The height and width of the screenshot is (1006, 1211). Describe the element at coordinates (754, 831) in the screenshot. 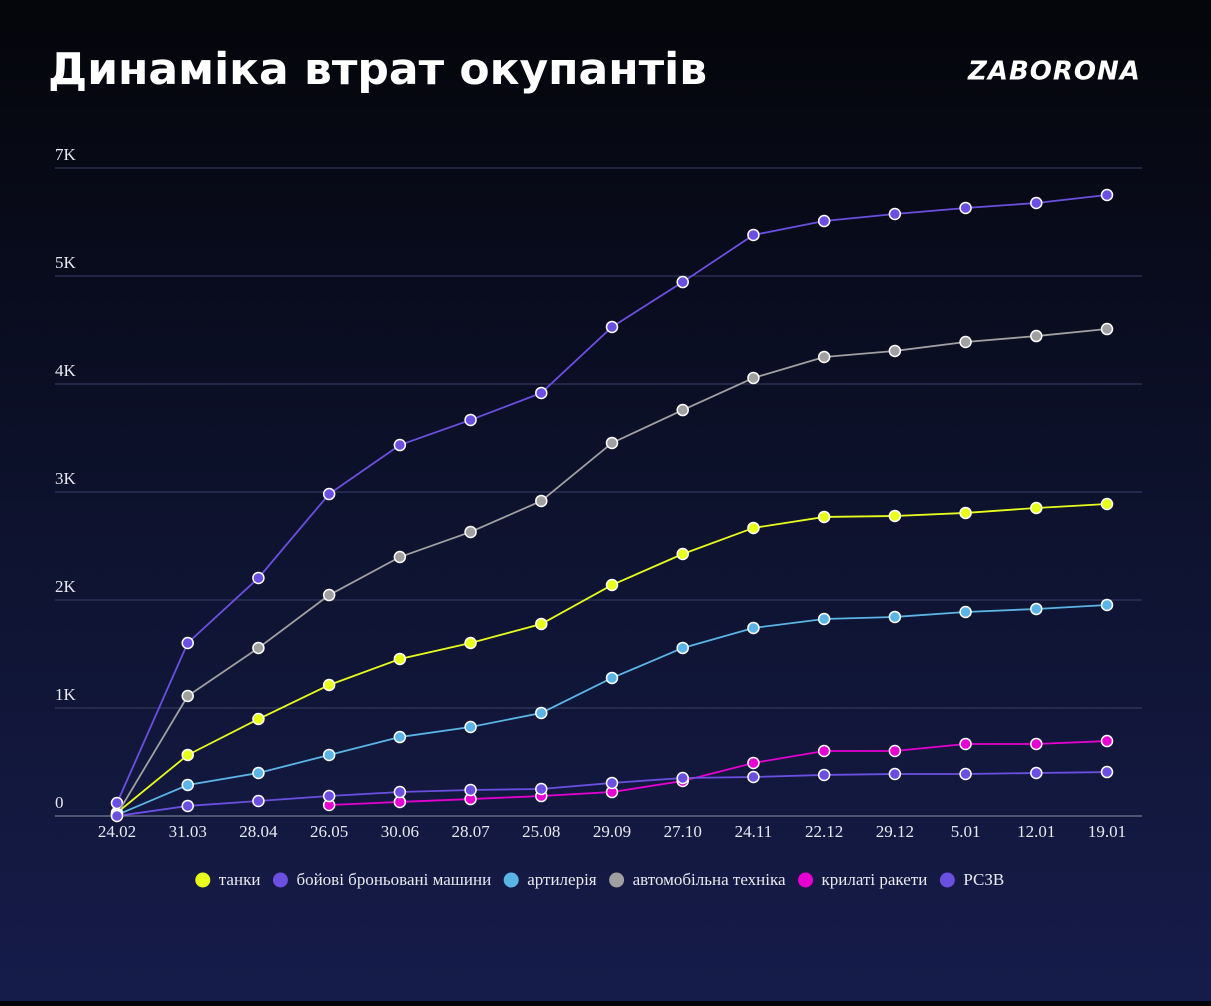

I see `x-tick-label: 24.11` at that location.